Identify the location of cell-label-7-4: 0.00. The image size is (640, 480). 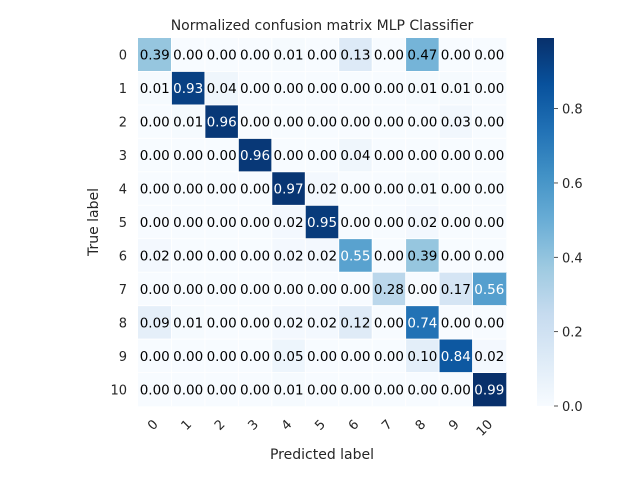
(289, 290).